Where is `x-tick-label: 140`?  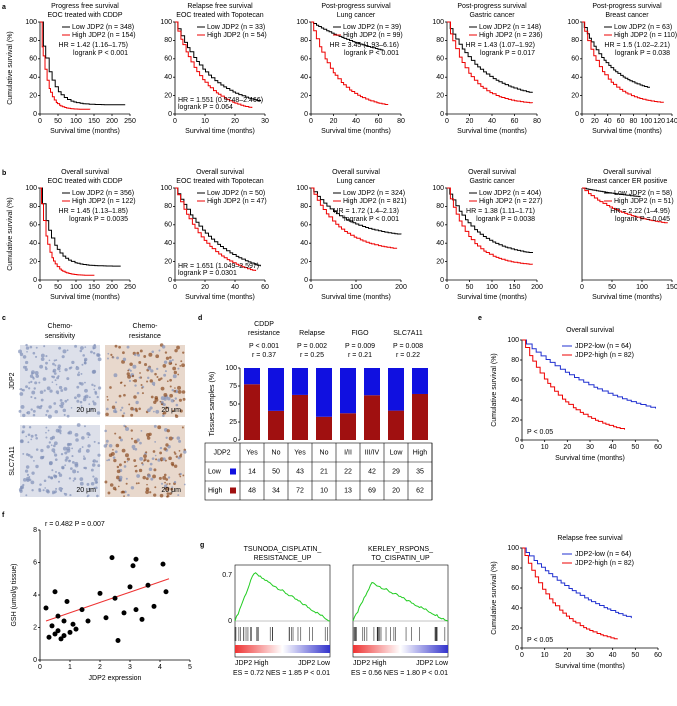
x-tick-label: 140 is located at coordinates (671, 121).